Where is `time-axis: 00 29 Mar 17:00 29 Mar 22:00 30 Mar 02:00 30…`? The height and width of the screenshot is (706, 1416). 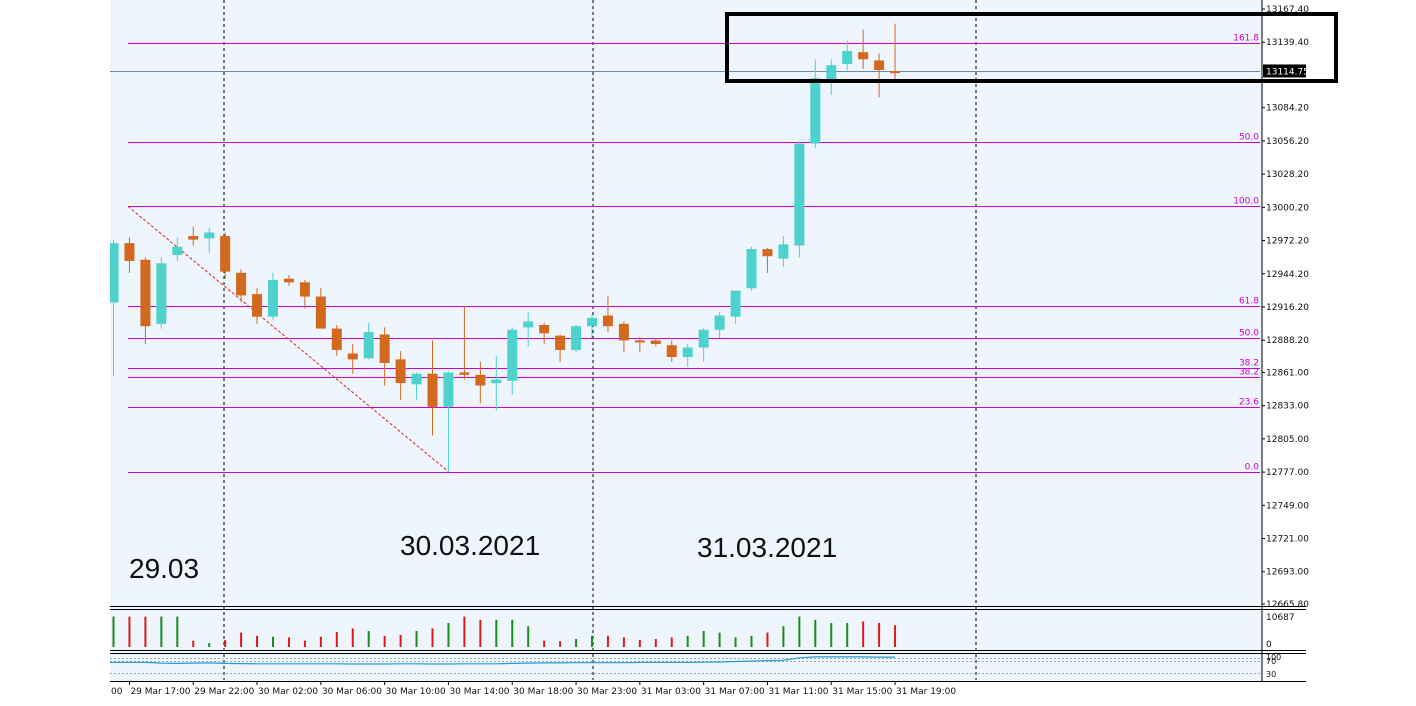 time-axis: 00 29 Mar 17:00 29 Mar 22:00 30 Mar 02:00 30… is located at coordinates (708, 691).